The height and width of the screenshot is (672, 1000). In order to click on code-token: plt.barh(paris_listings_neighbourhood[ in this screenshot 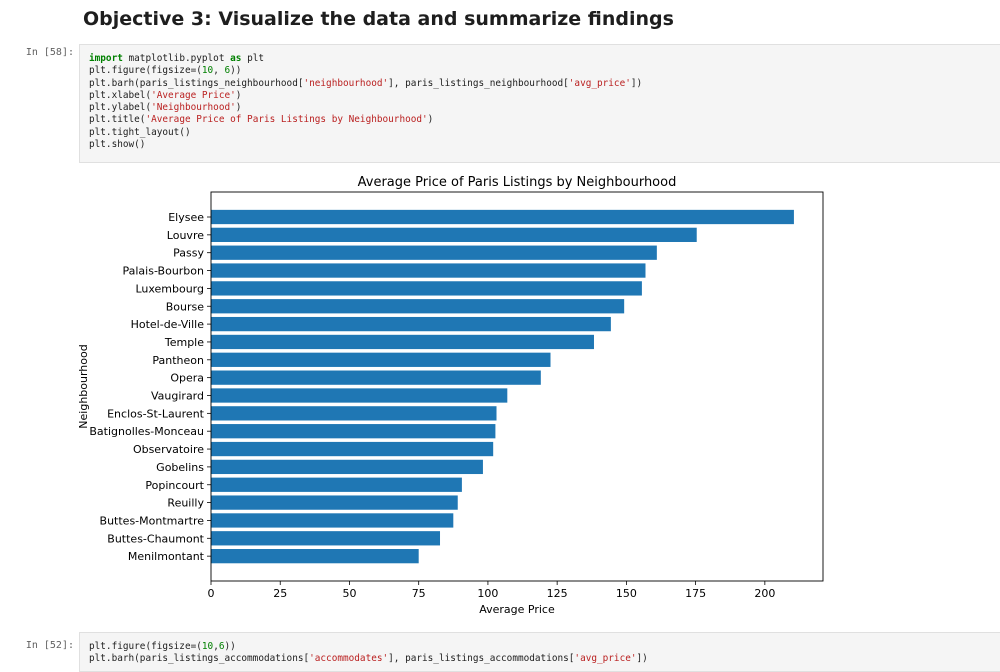, I will do `click(196, 83)`.